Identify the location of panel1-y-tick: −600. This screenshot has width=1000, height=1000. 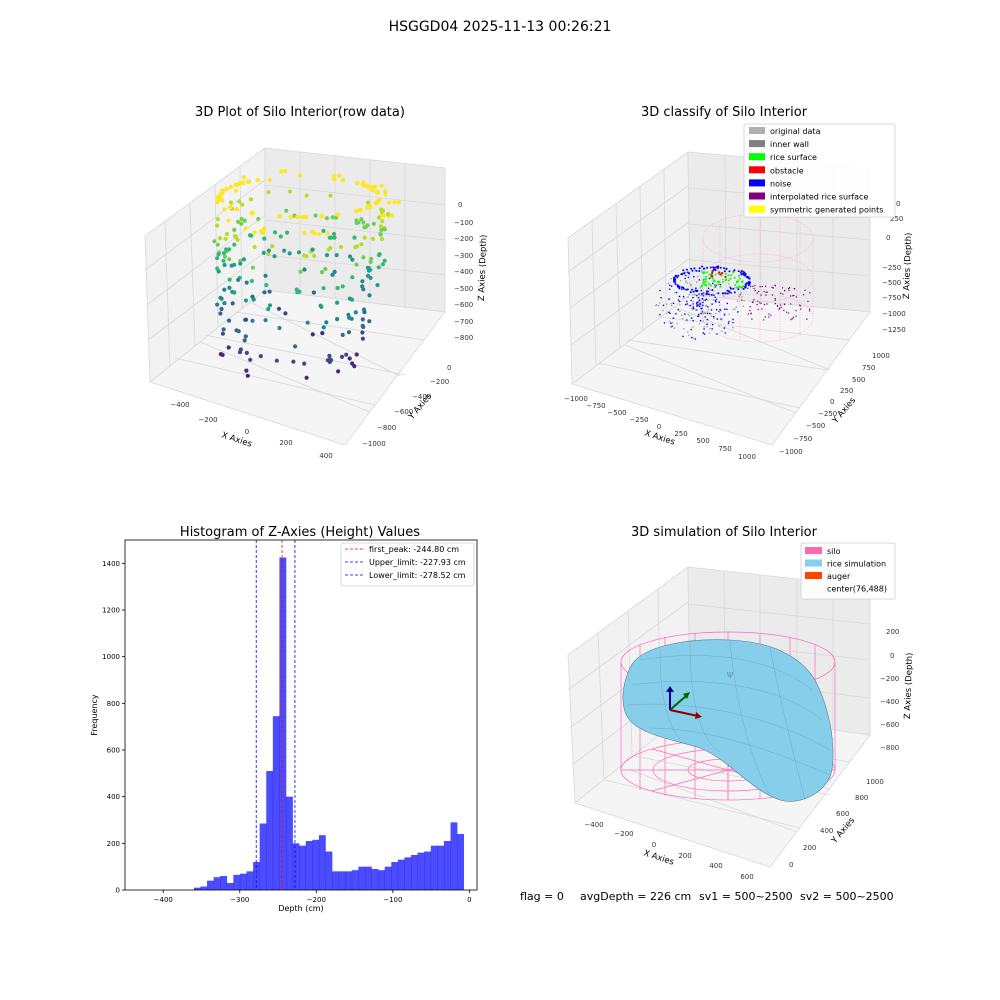
(403, 412).